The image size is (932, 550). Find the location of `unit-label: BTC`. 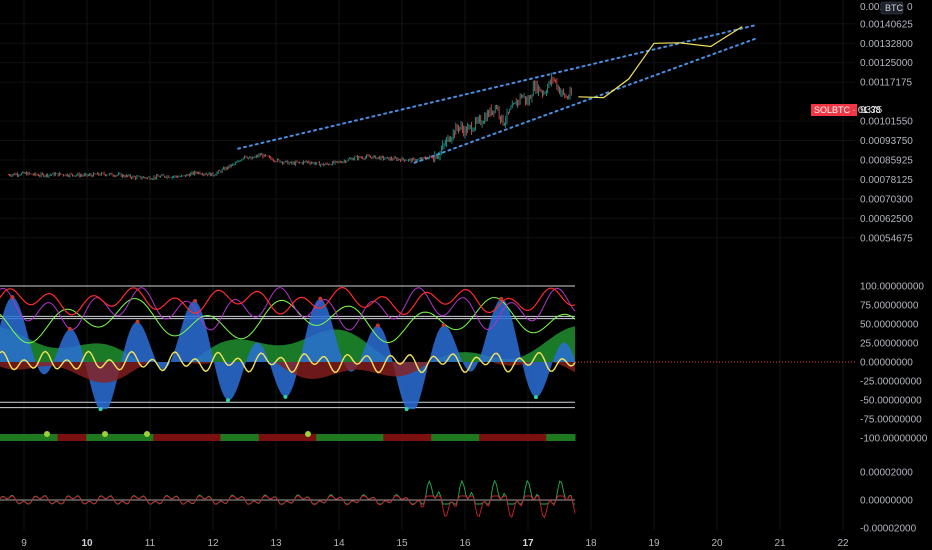

unit-label: BTC is located at coordinates (894, 8).